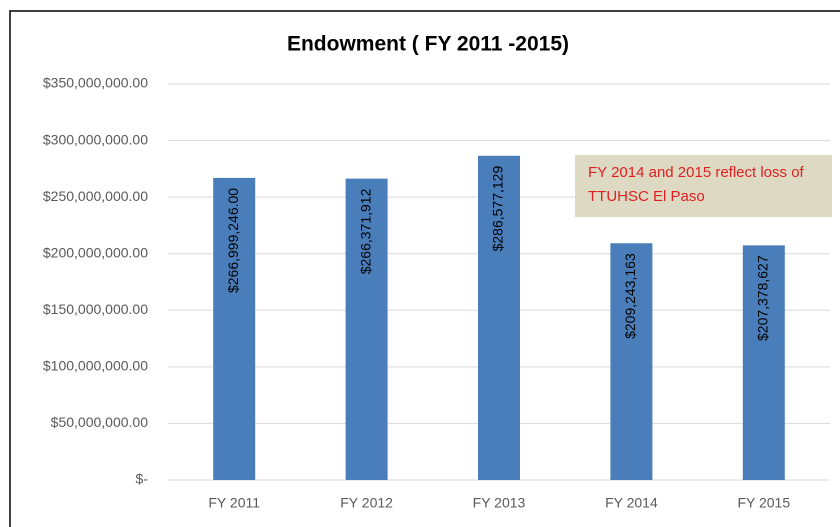 The height and width of the screenshot is (527, 840). What do you see at coordinates (631, 503) in the screenshot?
I see `x-tick-label: FY 2014` at bounding box center [631, 503].